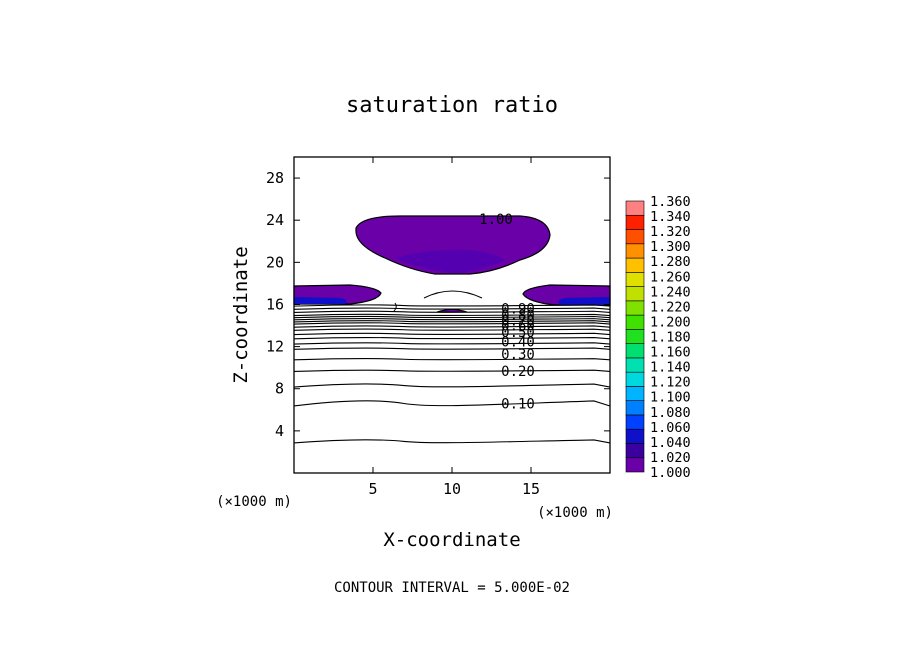  Describe the element at coordinates (275, 304) in the screenshot. I see `y-tick-label: 16` at that location.